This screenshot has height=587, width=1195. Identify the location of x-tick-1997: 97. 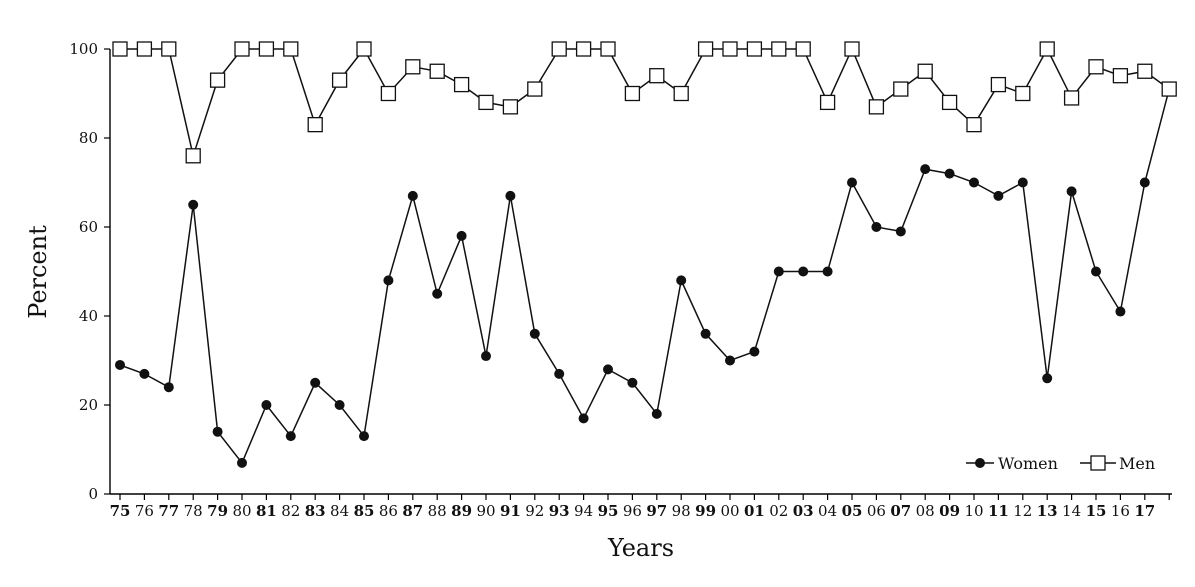
(656, 507).